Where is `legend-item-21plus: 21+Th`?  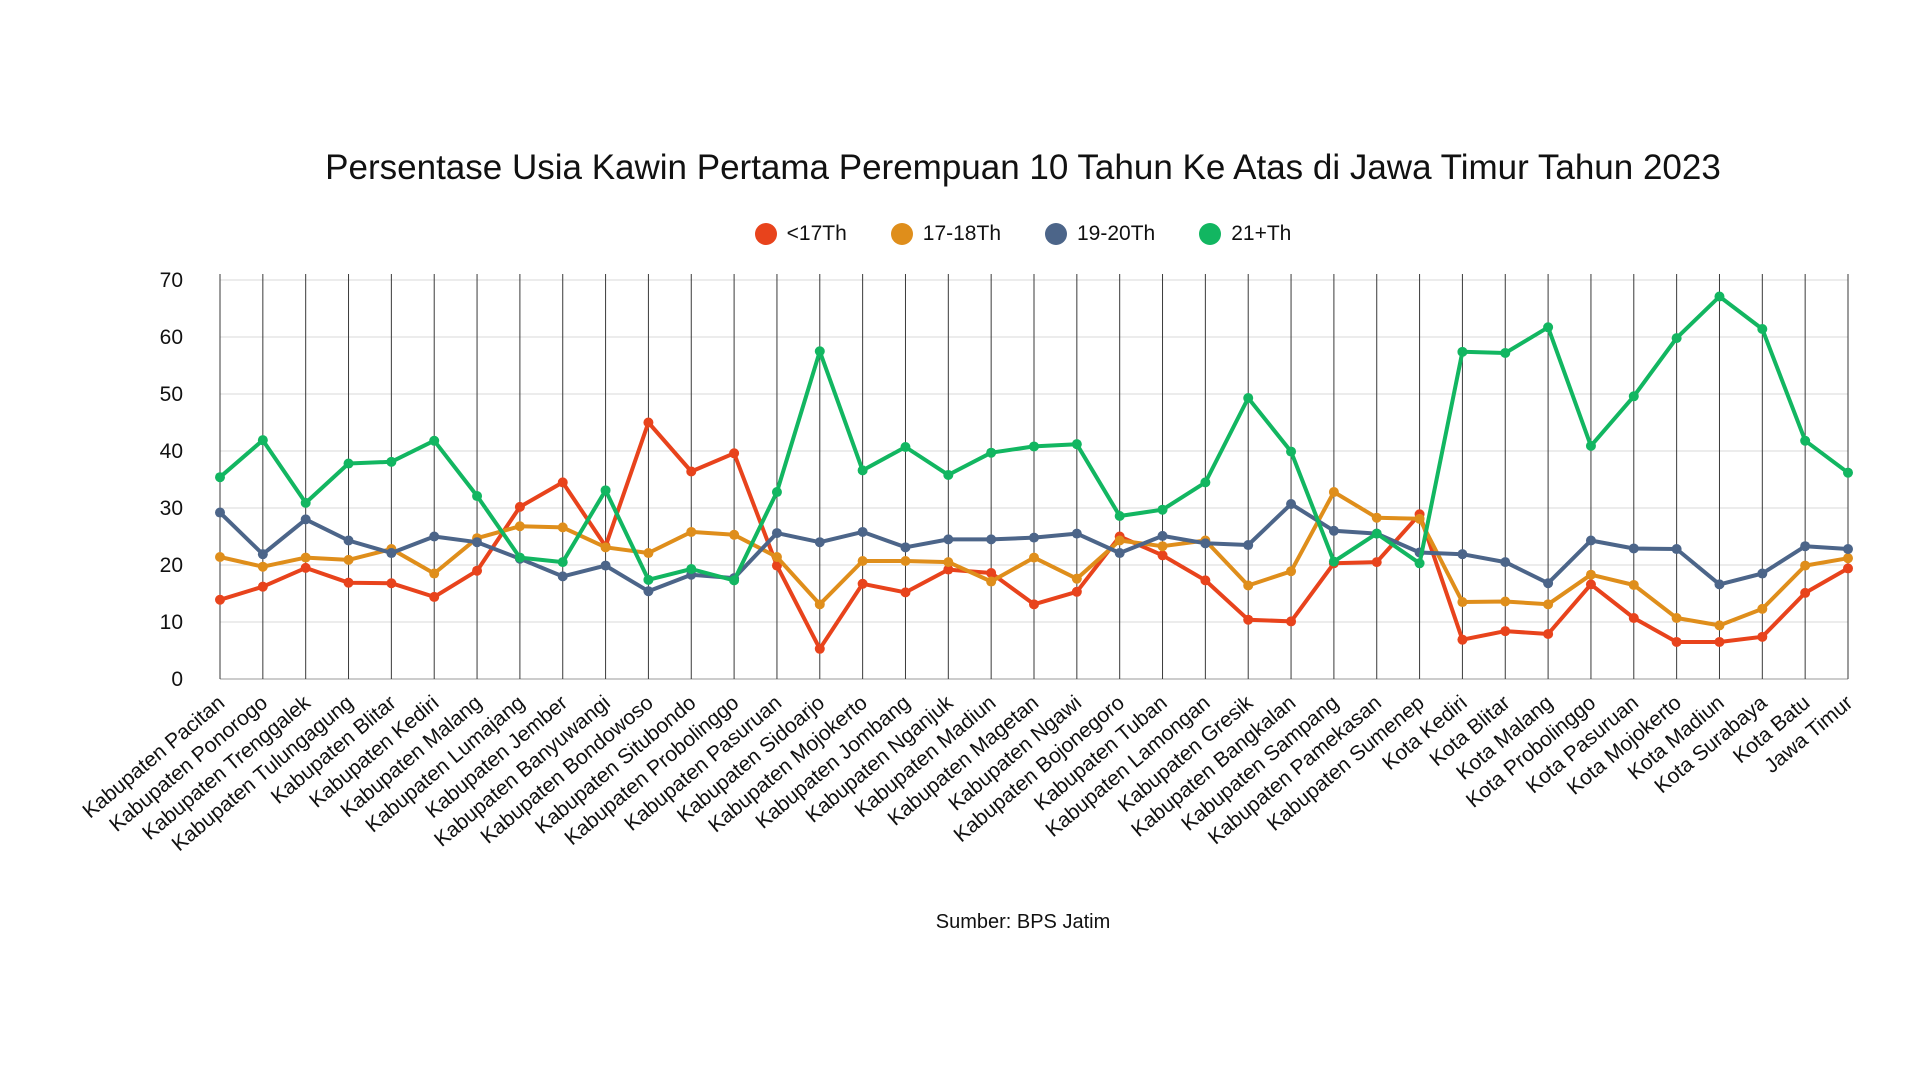 legend-item-21plus: 21+Th is located at coordinates (1245, 234).